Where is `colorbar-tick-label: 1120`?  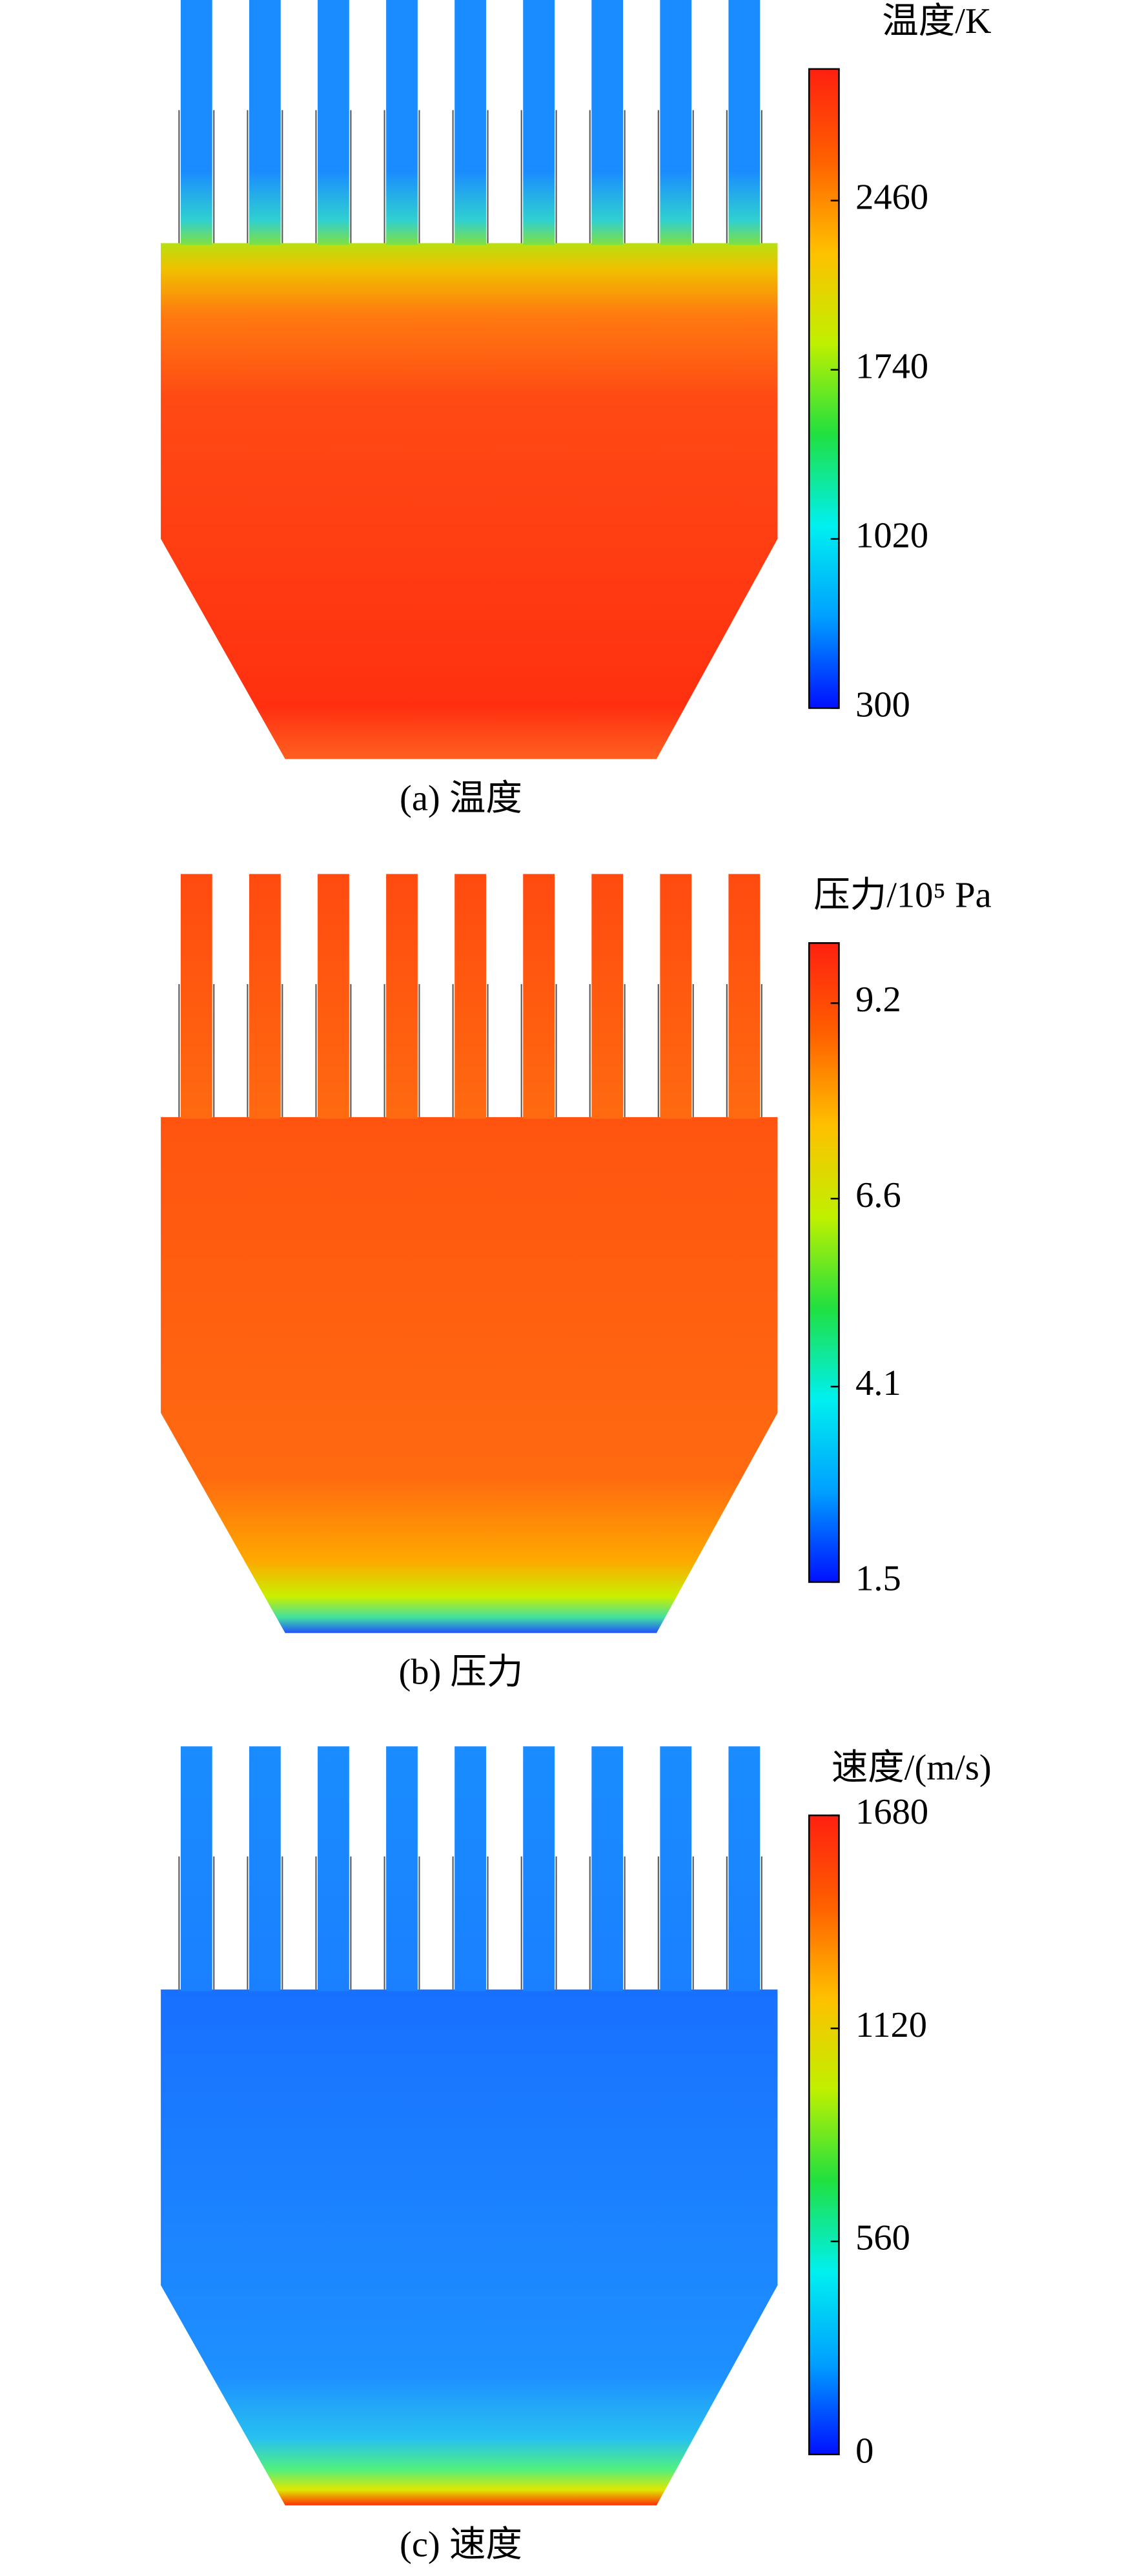
colorbar-tick-label: 1120 is located at coordinates (891, 2025).